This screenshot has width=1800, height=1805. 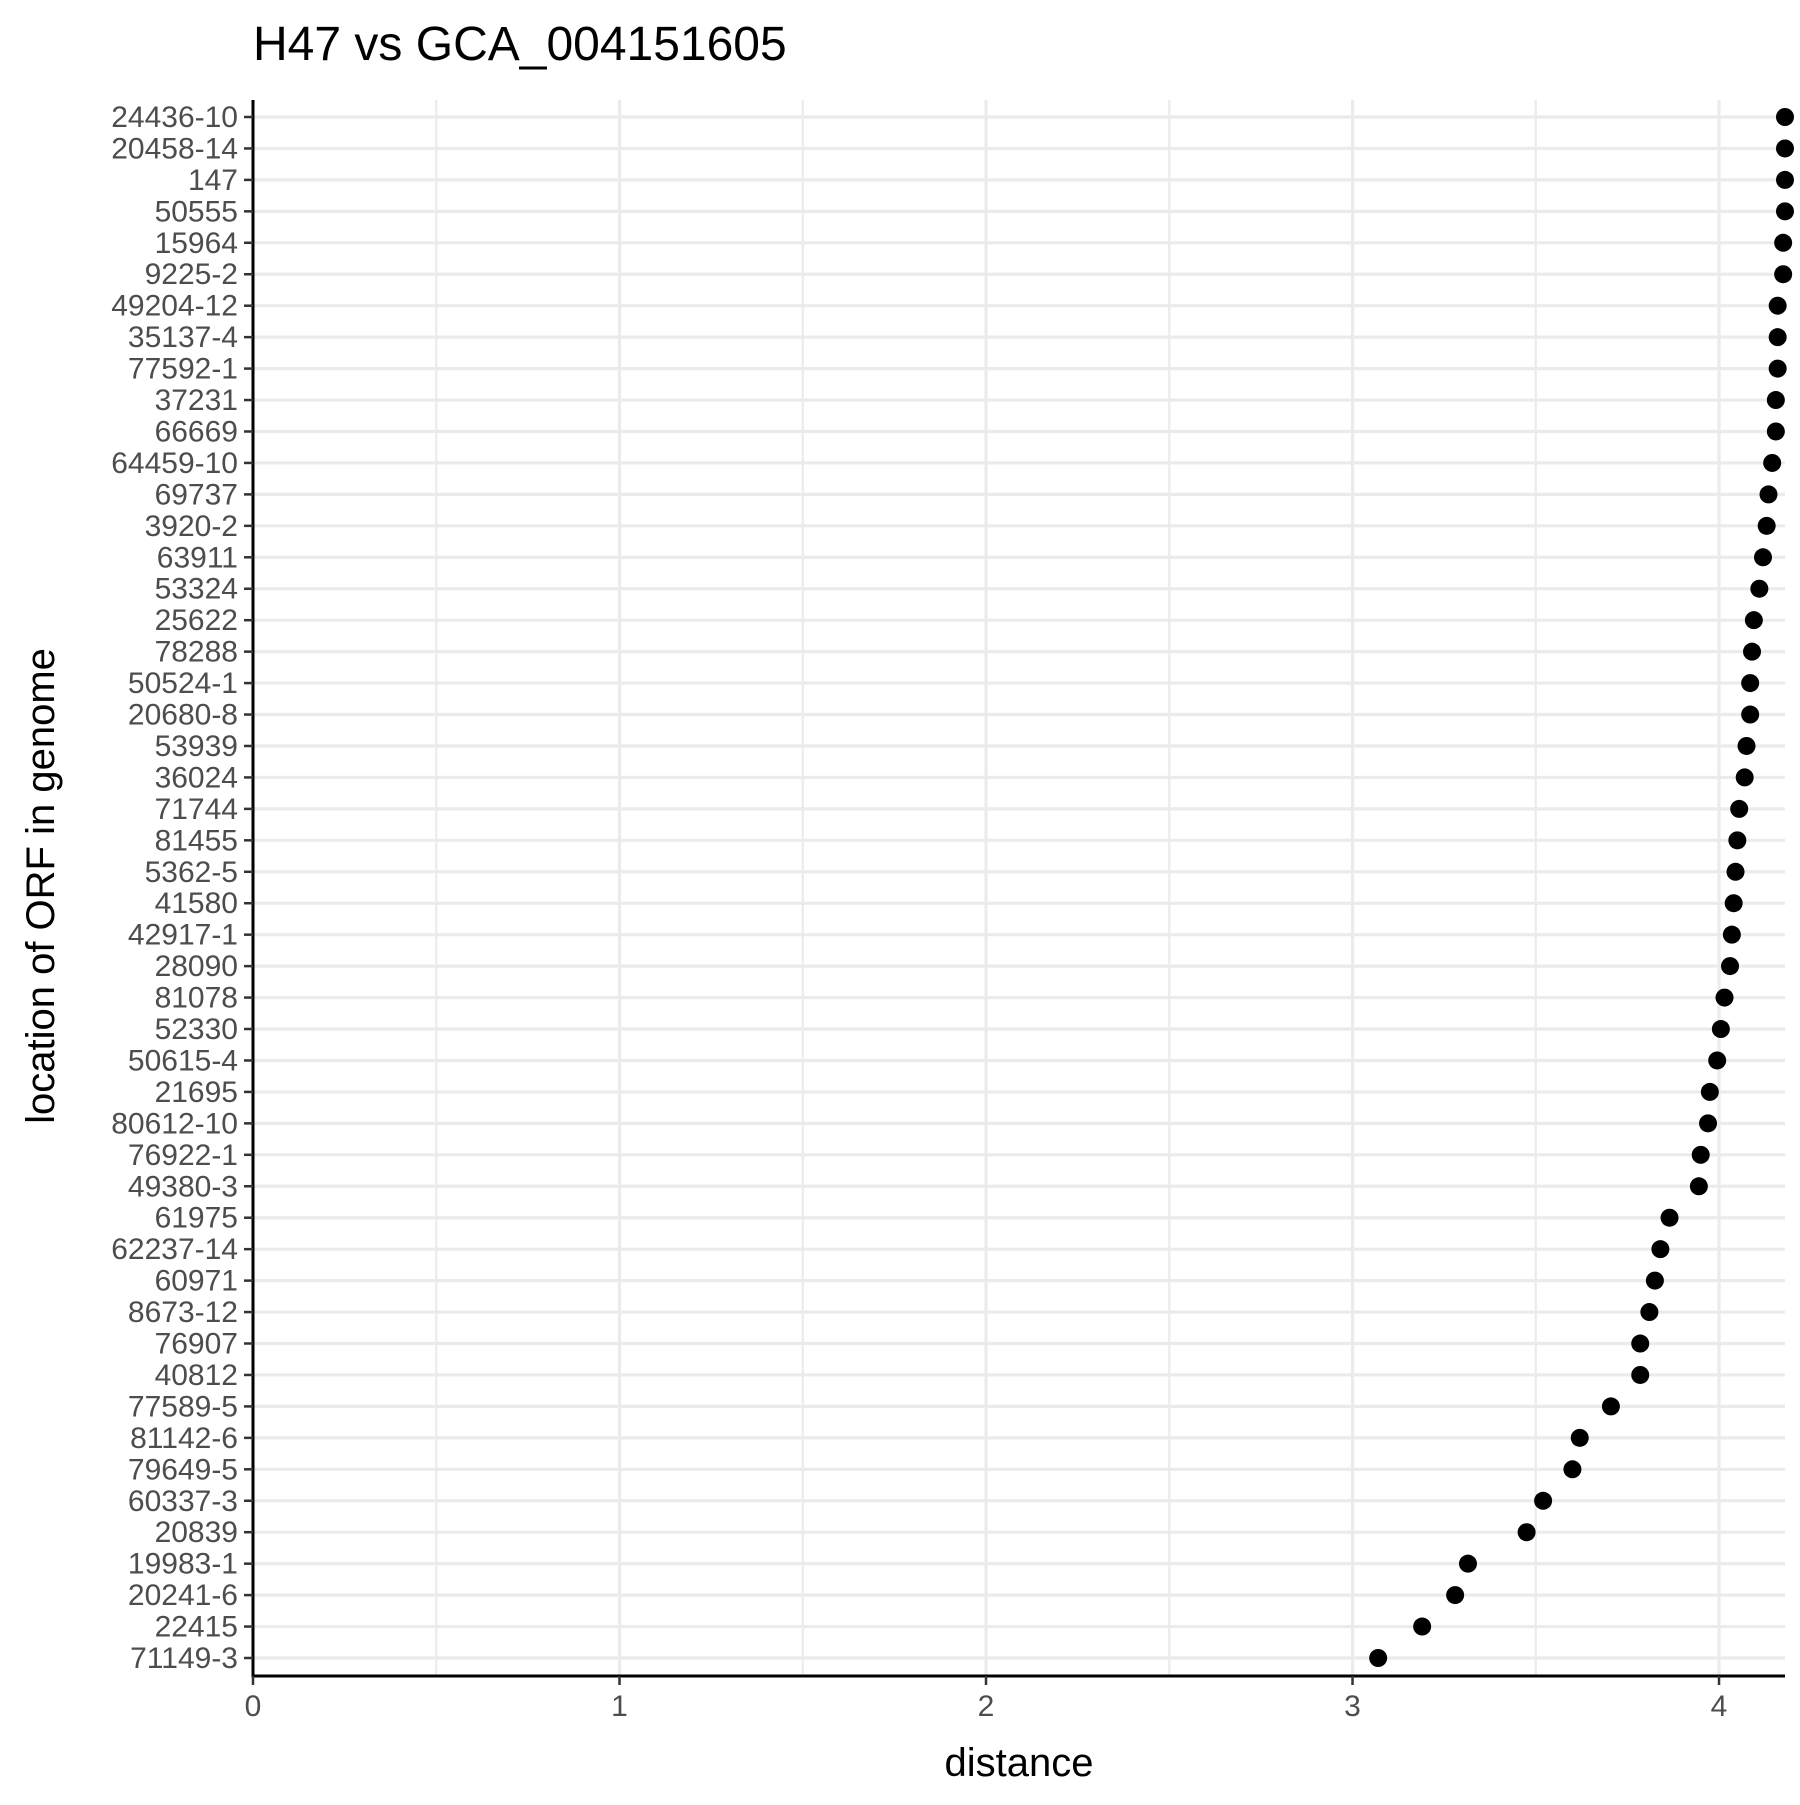 What do you see at coordinates (253, 1706) in the screenshot?
I see `x-tick-label: 0` at bounding box center [253, 1706].